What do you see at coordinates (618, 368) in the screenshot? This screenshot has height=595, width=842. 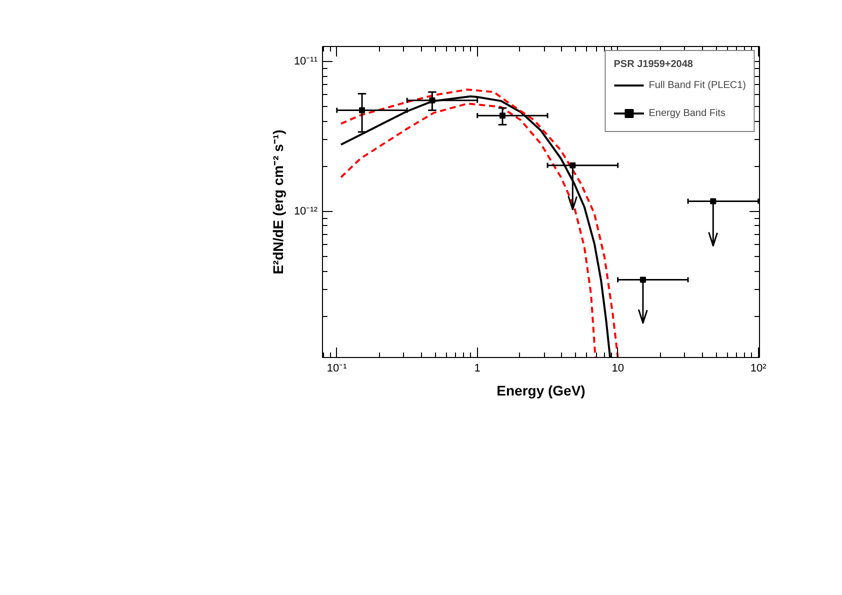 I see `x-tick-label: 10` at bounding box center [618, 368].